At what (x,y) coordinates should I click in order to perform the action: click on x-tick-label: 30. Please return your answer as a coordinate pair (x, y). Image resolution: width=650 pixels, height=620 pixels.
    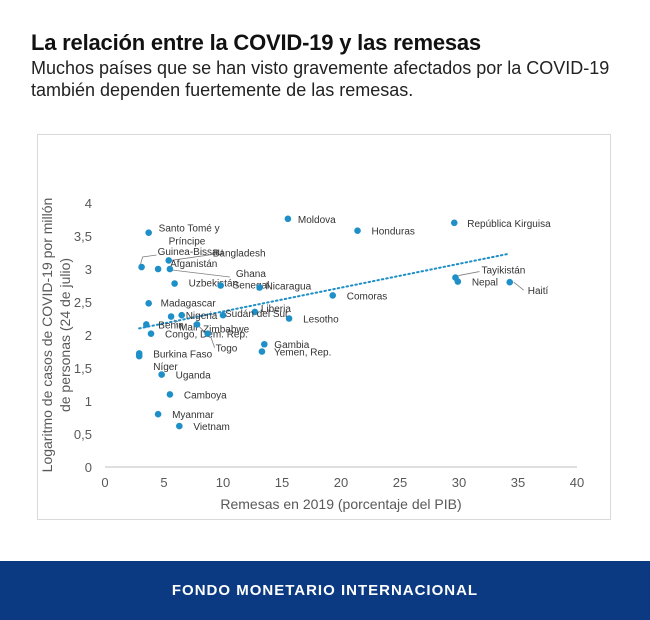
    Looking at the image, I should click on (459, 482).